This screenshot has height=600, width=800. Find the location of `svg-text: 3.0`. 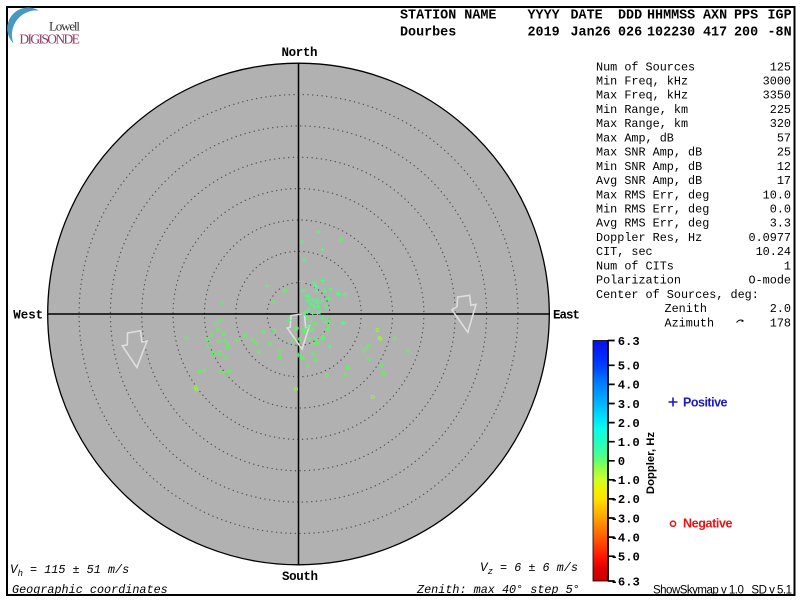

svg-text: 3.0 is located at coordinates (629, 405).